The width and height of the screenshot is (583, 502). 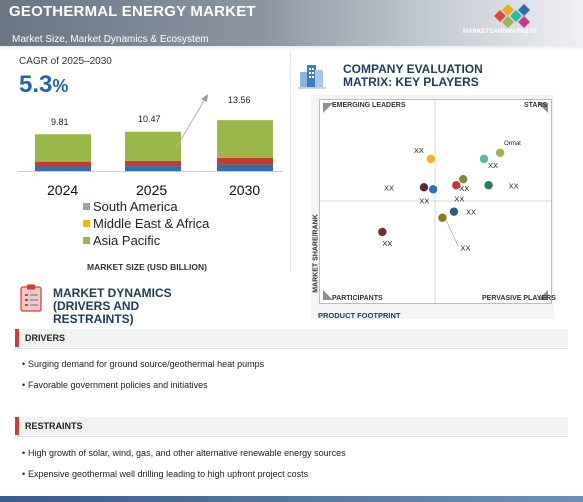 I want to click on legend-item: Middle East & Africa, so click(x=146, y=223).